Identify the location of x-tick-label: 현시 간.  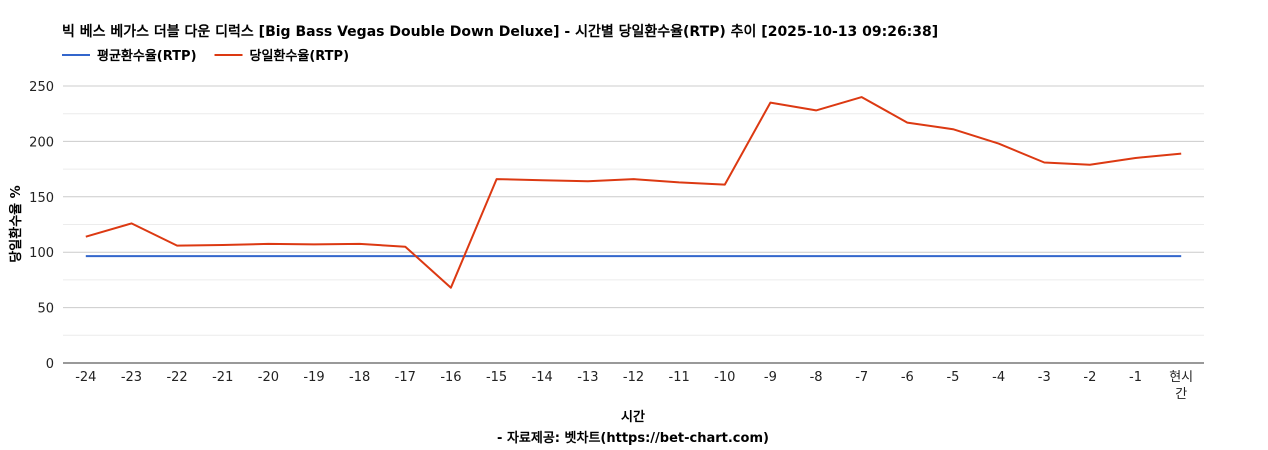
(1181, 386).